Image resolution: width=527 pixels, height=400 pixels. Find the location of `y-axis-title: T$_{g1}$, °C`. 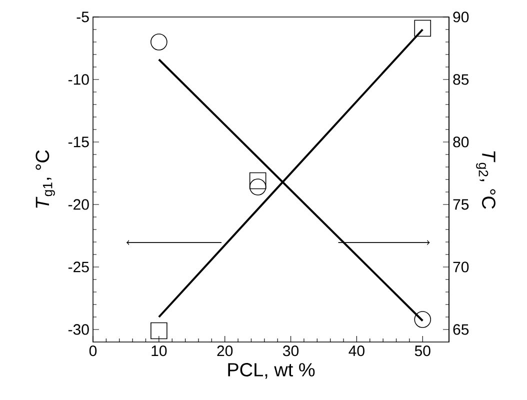

y-axis-title: T$_{g1}$, °C is located at coordinates (45, 179).